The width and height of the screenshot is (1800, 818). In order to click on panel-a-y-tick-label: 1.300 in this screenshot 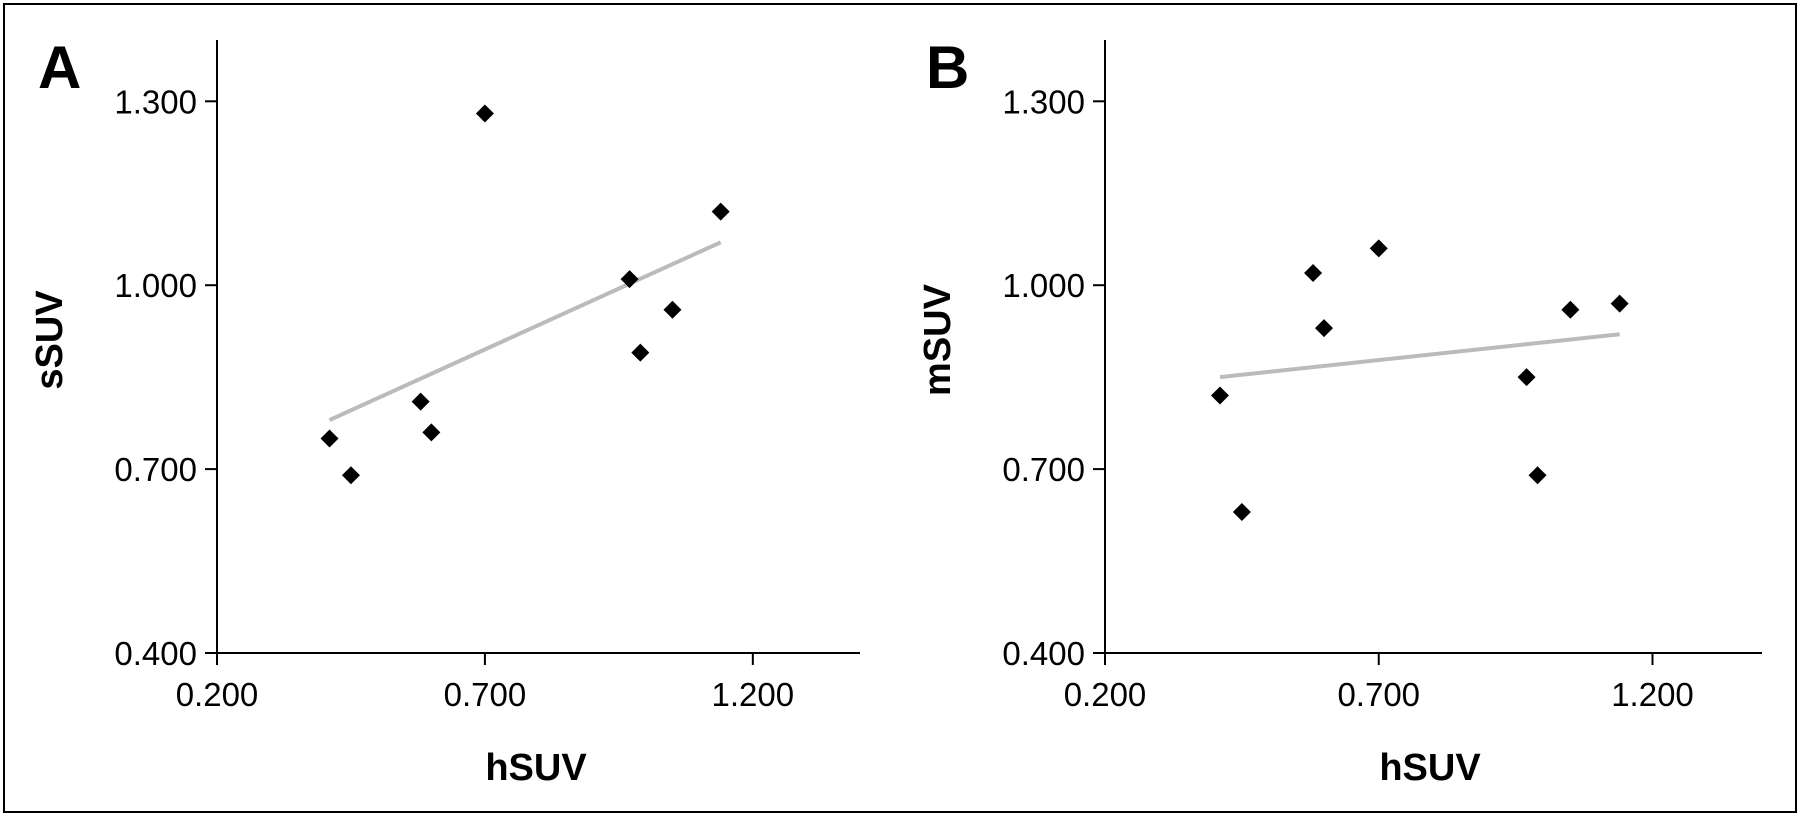, I will do `click(155, 101)`.